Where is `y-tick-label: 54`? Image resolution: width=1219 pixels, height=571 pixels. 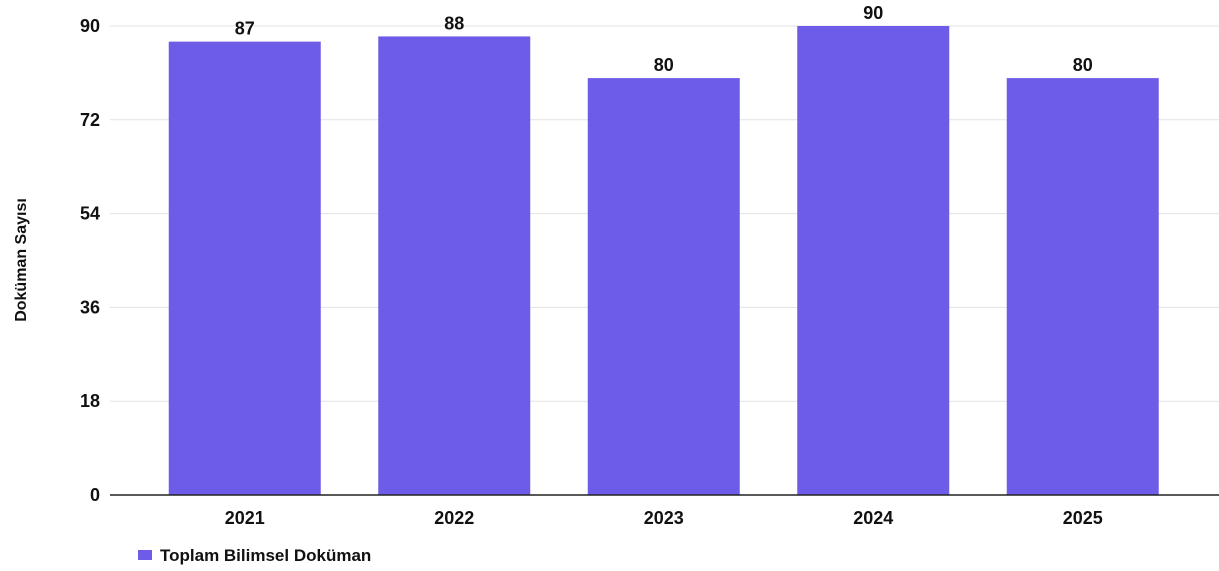
y-tick-label: 54 is located at coordinates (90, 214).